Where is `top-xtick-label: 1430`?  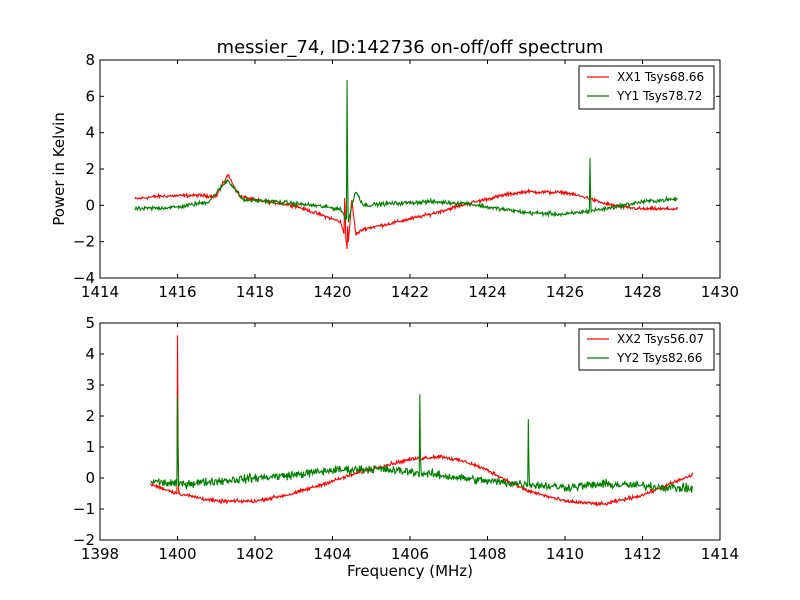
top-xtick-label: 1430 is located at coordinates (720, 292).